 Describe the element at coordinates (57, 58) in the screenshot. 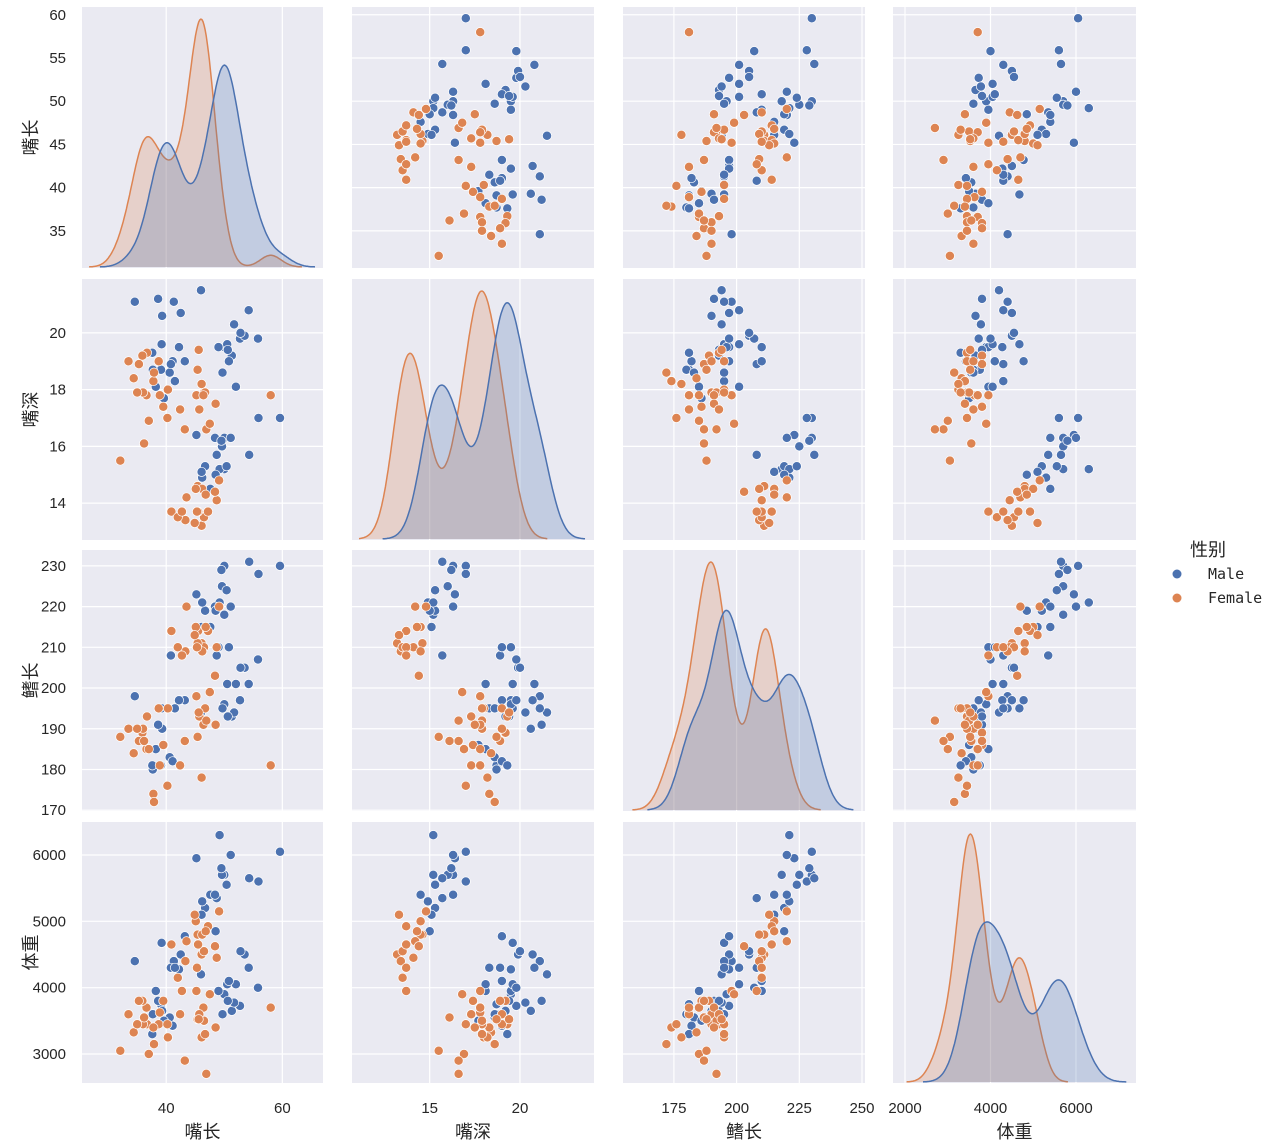

I see `y-tick-label: 55` at that location.